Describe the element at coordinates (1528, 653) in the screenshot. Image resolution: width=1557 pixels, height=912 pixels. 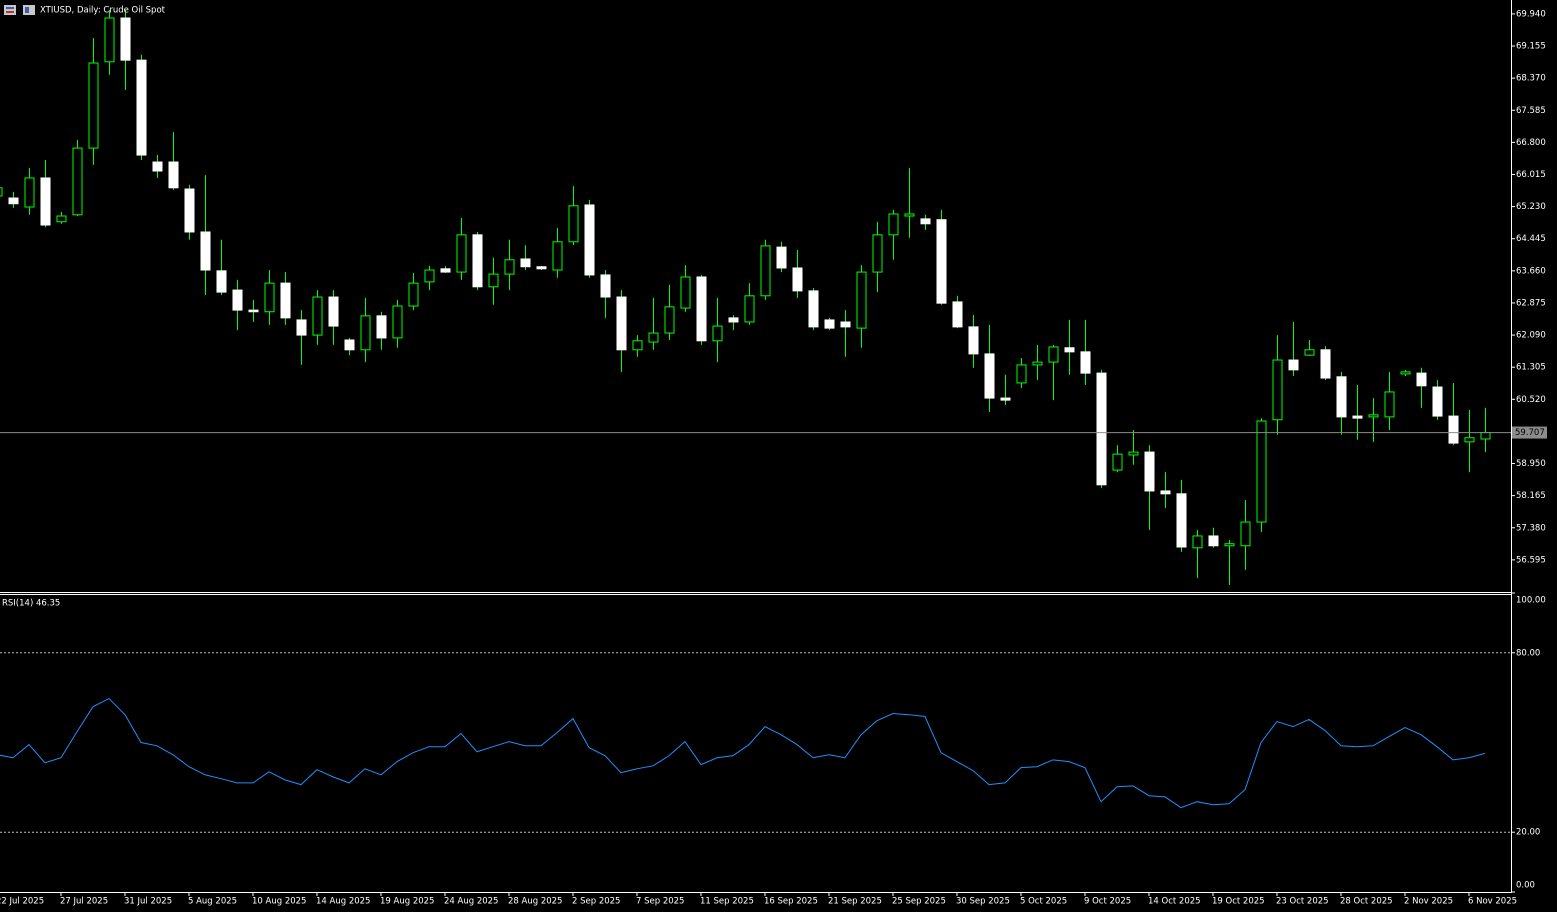
I see `y-tick-label: 80.00` at that location.